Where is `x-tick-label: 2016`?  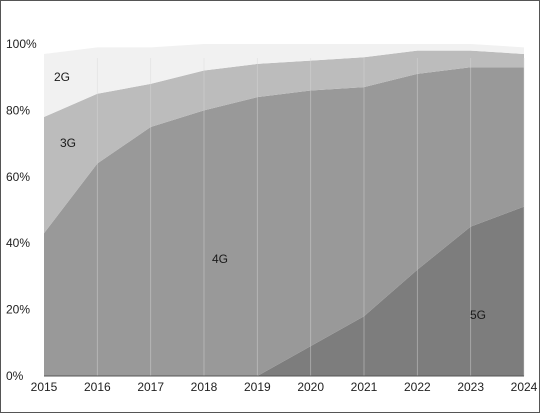 x-tick-label: 2016 is located at coordinates (97, 387).